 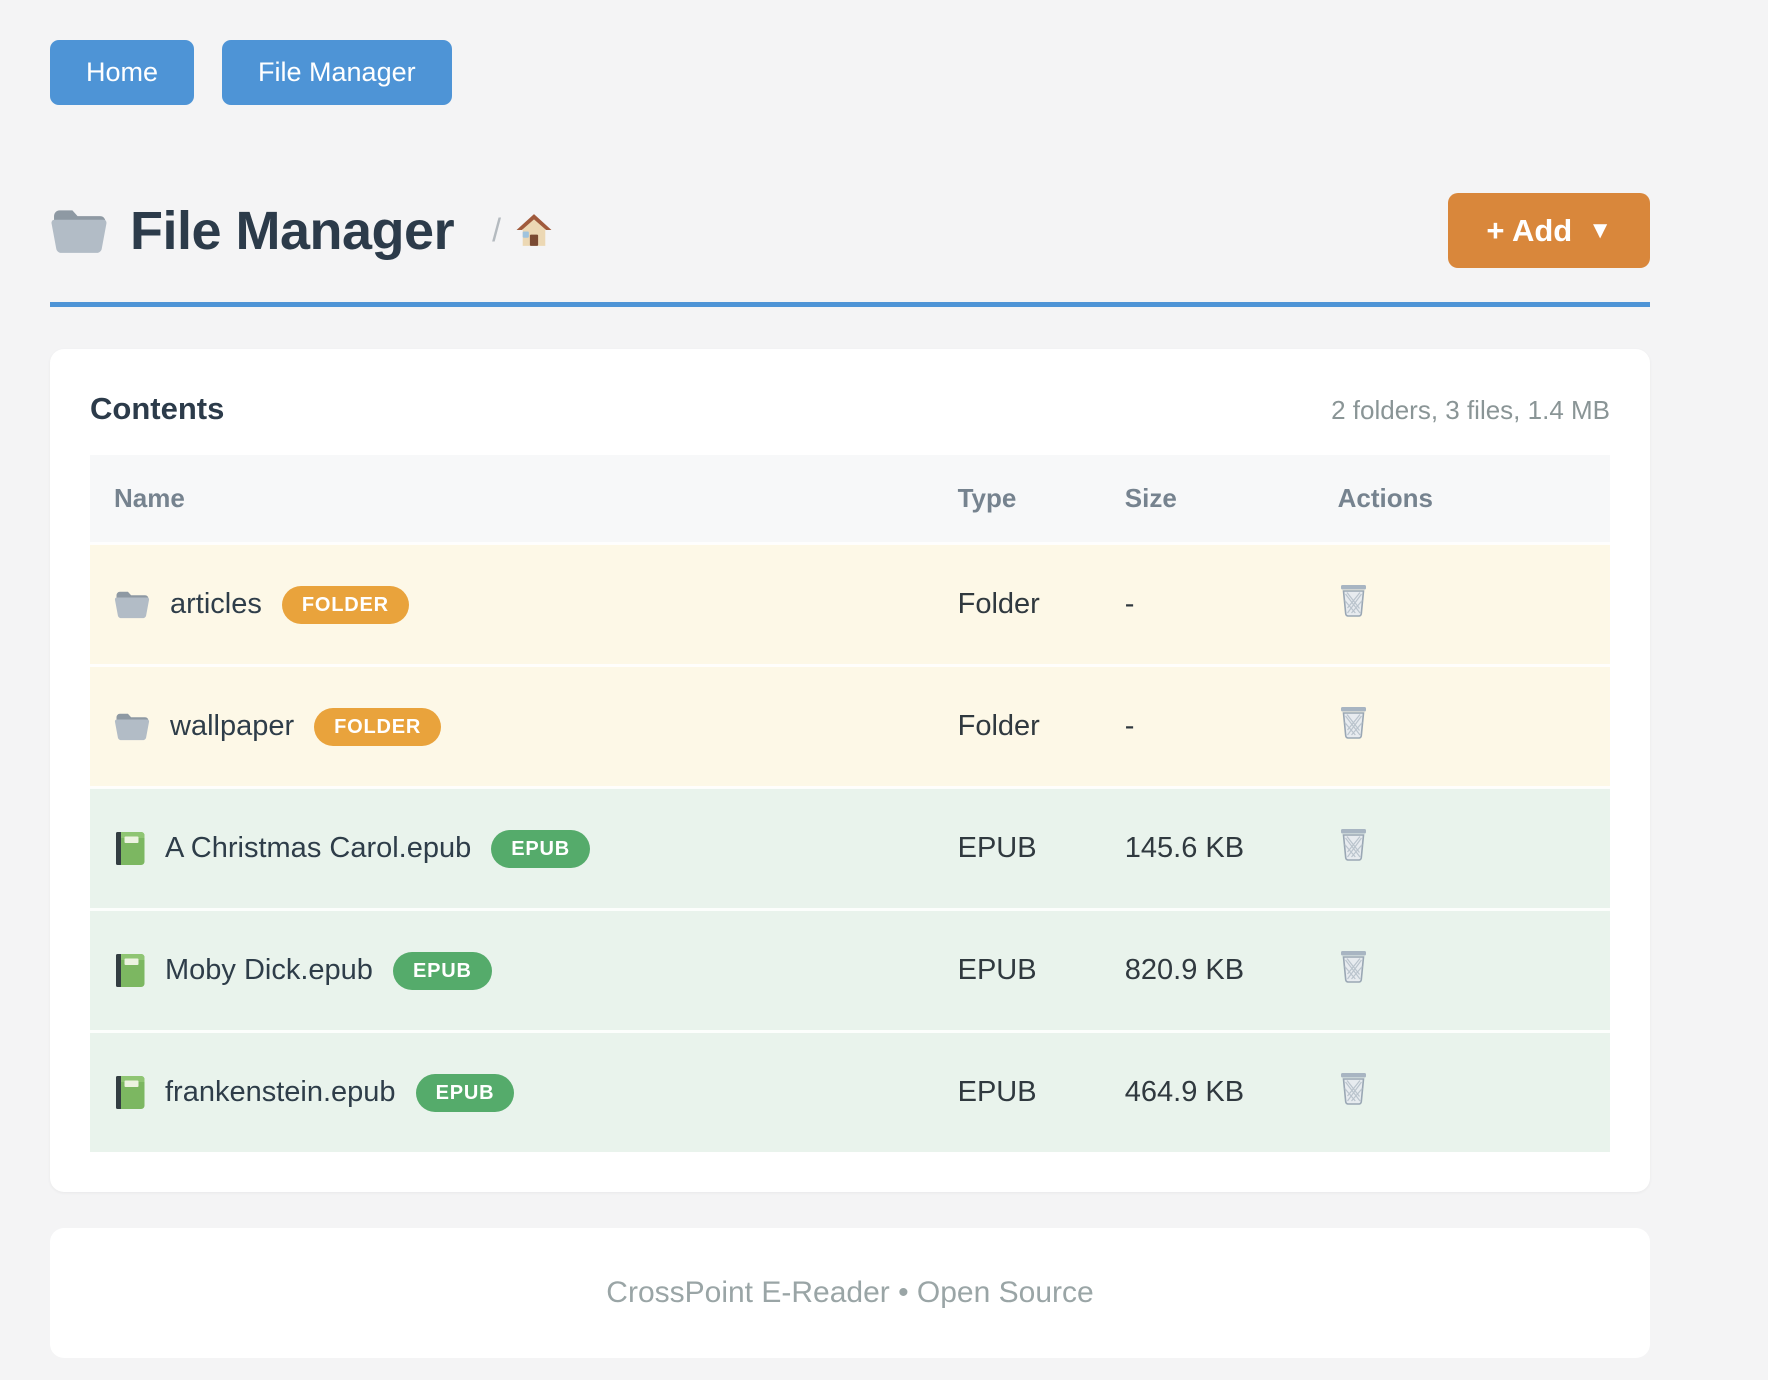 What do you see at coordinates (850, 230) in the screenshot?
I see `page-header: File Manager / + Add ▼` at bounding box center [850, 230].